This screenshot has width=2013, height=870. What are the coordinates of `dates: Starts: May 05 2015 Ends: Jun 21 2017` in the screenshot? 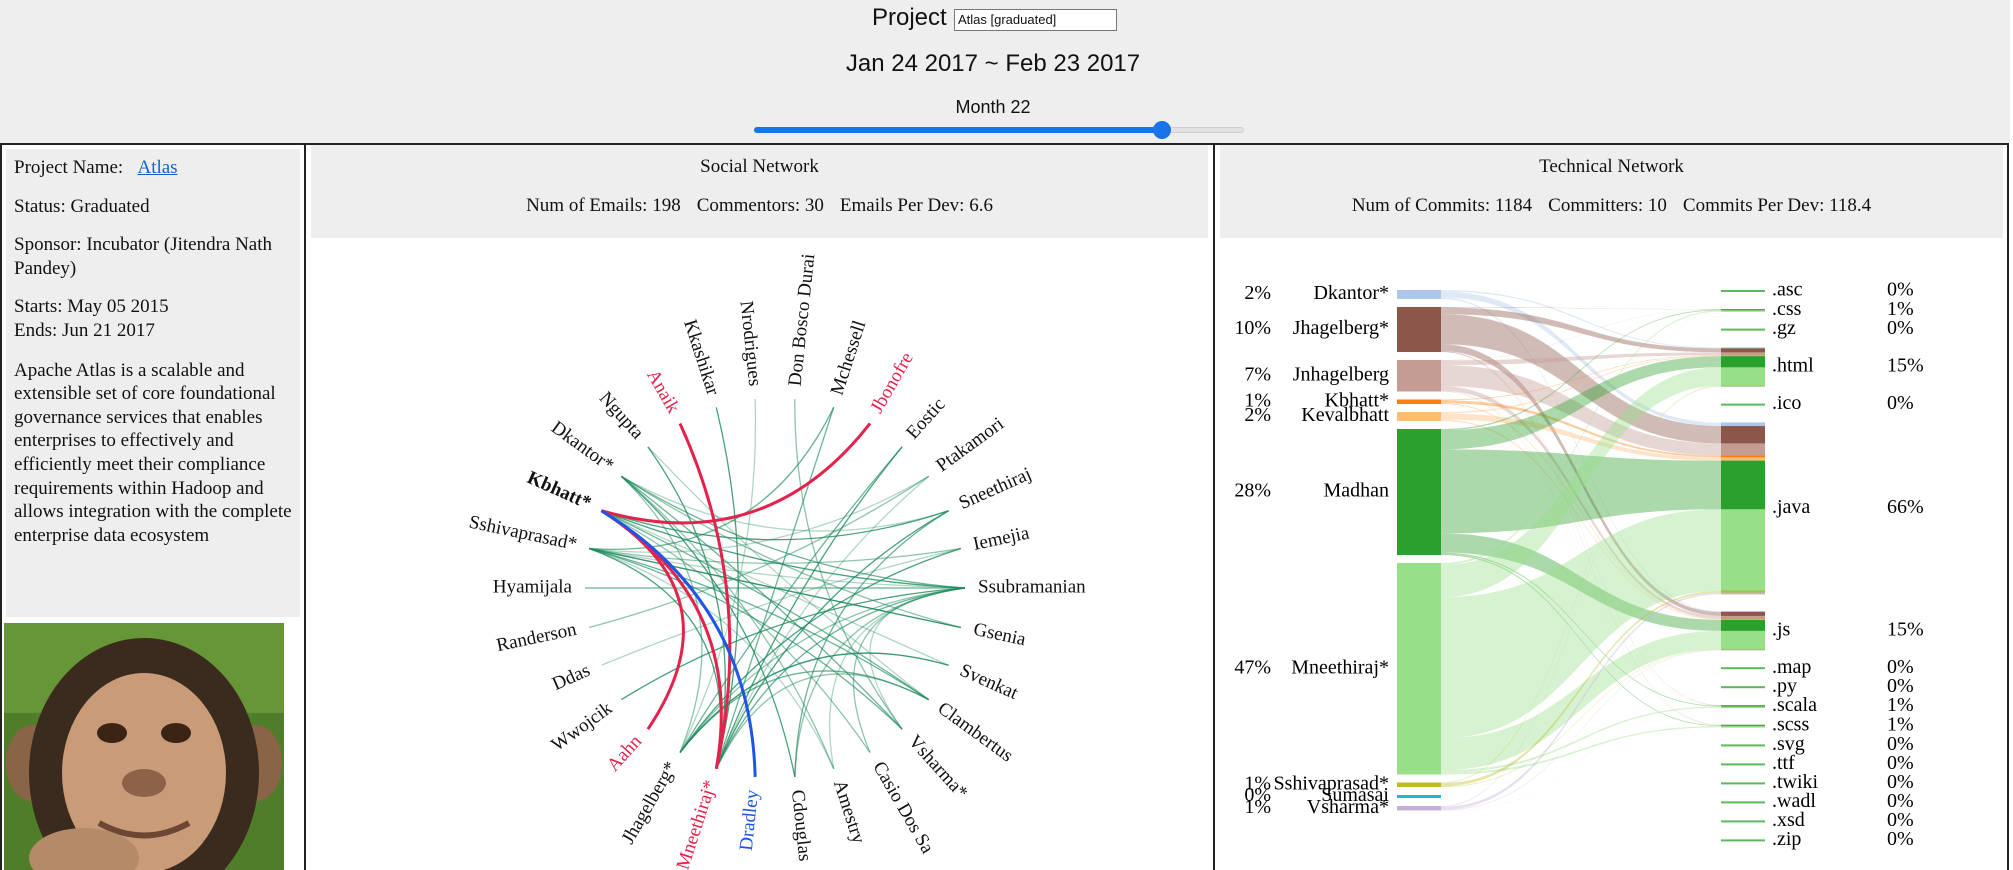 It's located at (154, 318).